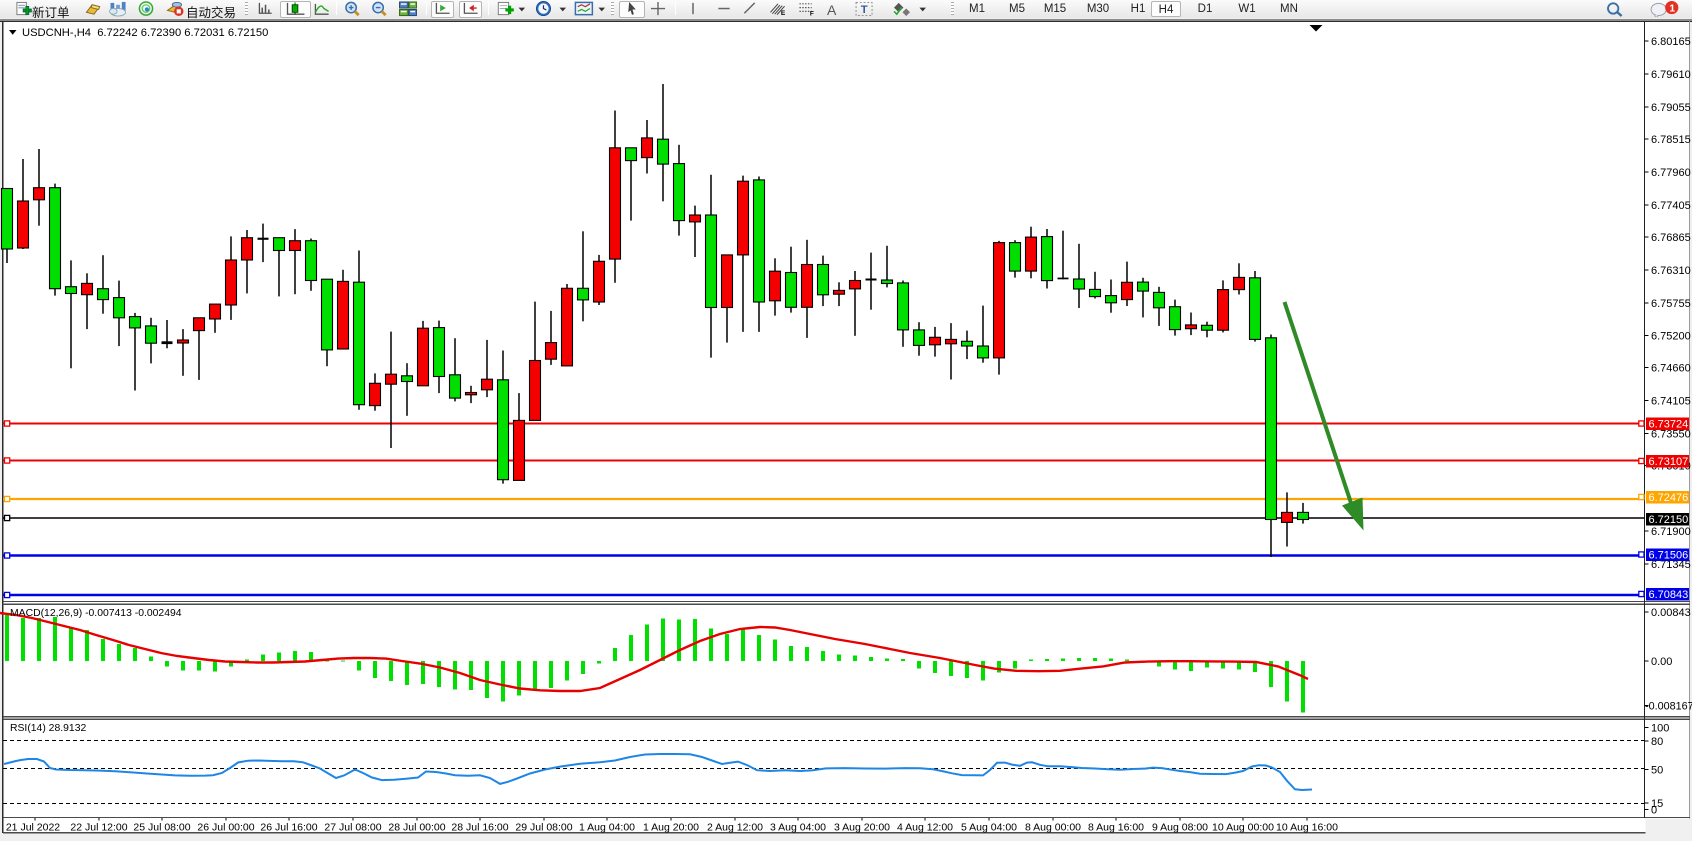 The width and height of the screenshot is (1692, 841). I want to click on svg-text: 6.71900, so click(1671, 532).